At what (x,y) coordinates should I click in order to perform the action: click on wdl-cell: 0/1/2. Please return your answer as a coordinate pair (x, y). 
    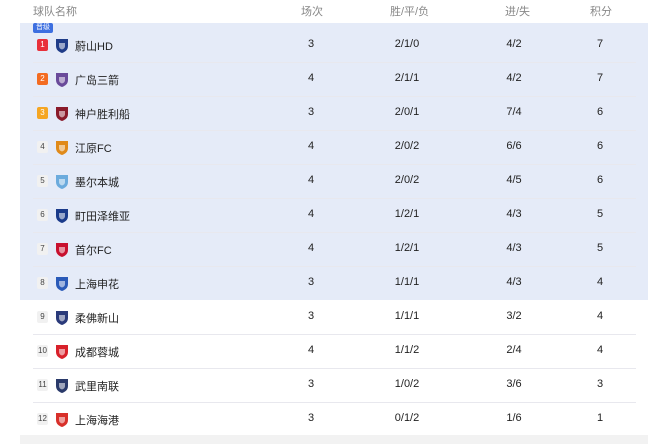
    Looking at the image, I should click on (407, 418).